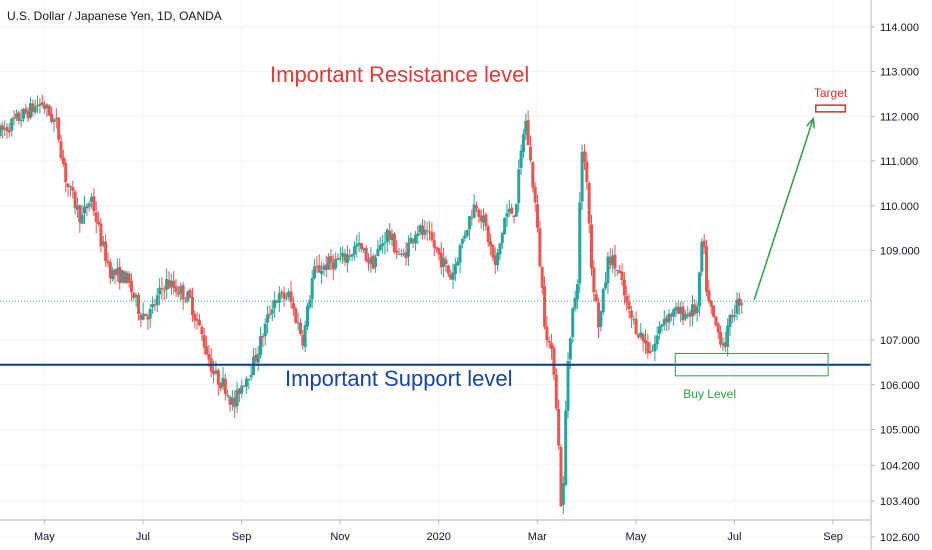  What do you see at coordinates (900, 252) in the screenshot?
I see `price-tick-label: 109.000` at bounding box center [900, 252].